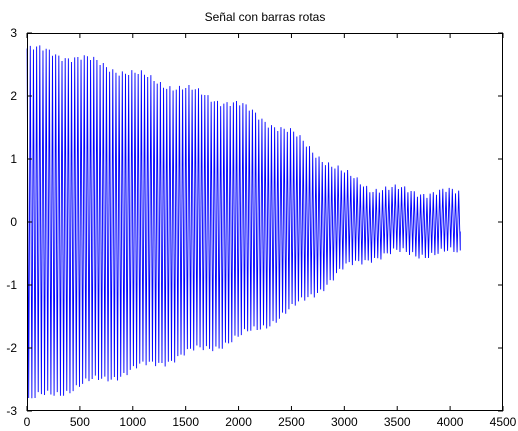 This screenshot has width=518, height=431. Describe the element at coordinates (265, 17) in the screenshot. I see `chart-title: Señal con barras rotas` at that location.